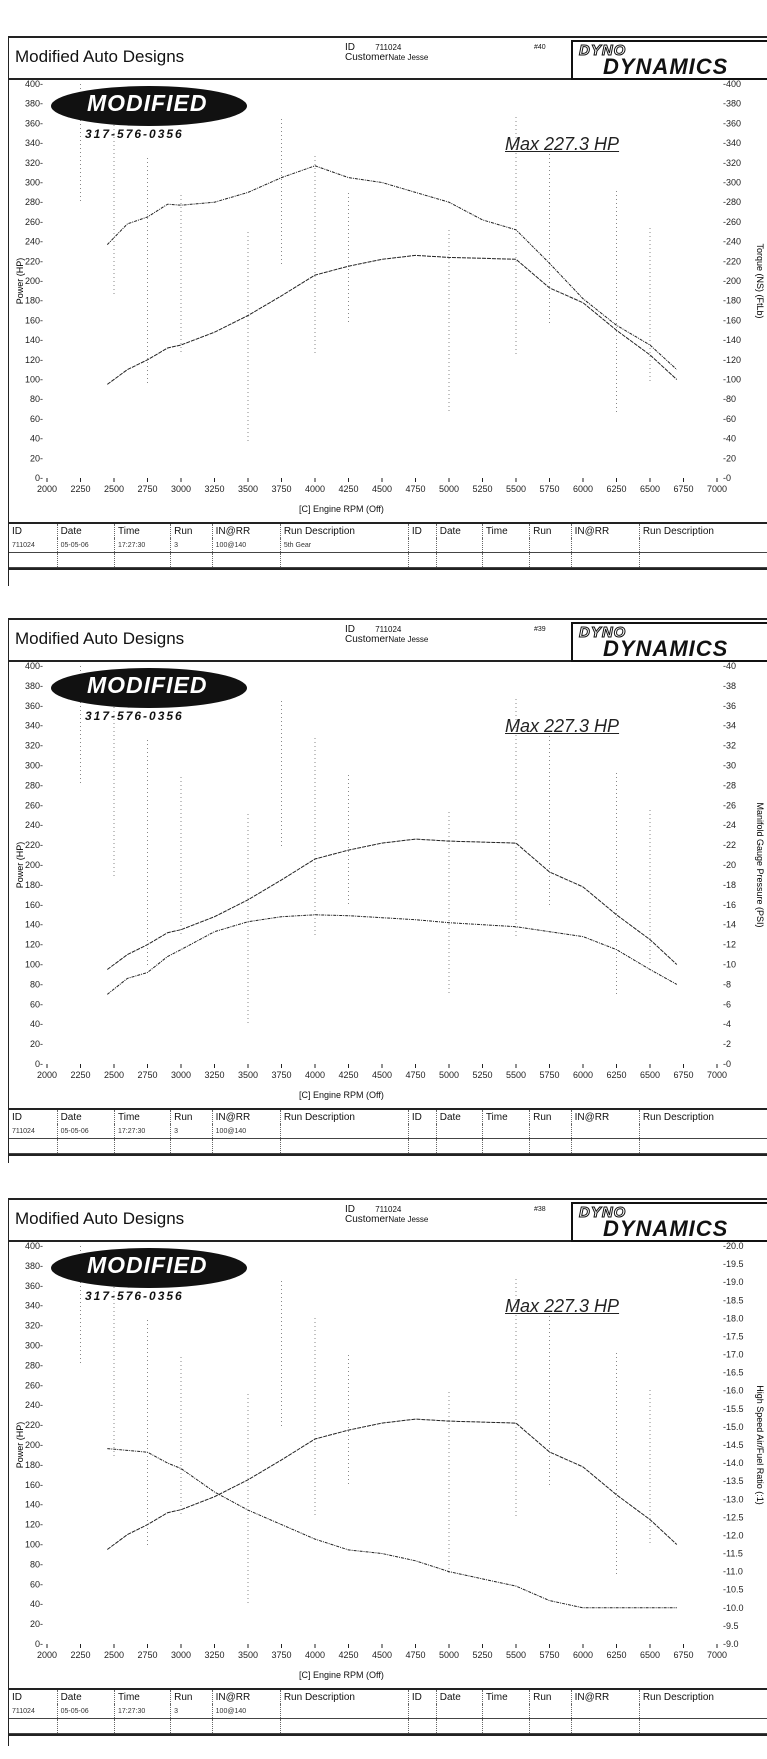  Describe the element at coordinates (36, 1604) in the screenshot. I see `y-tick-label: 40-` at that location.